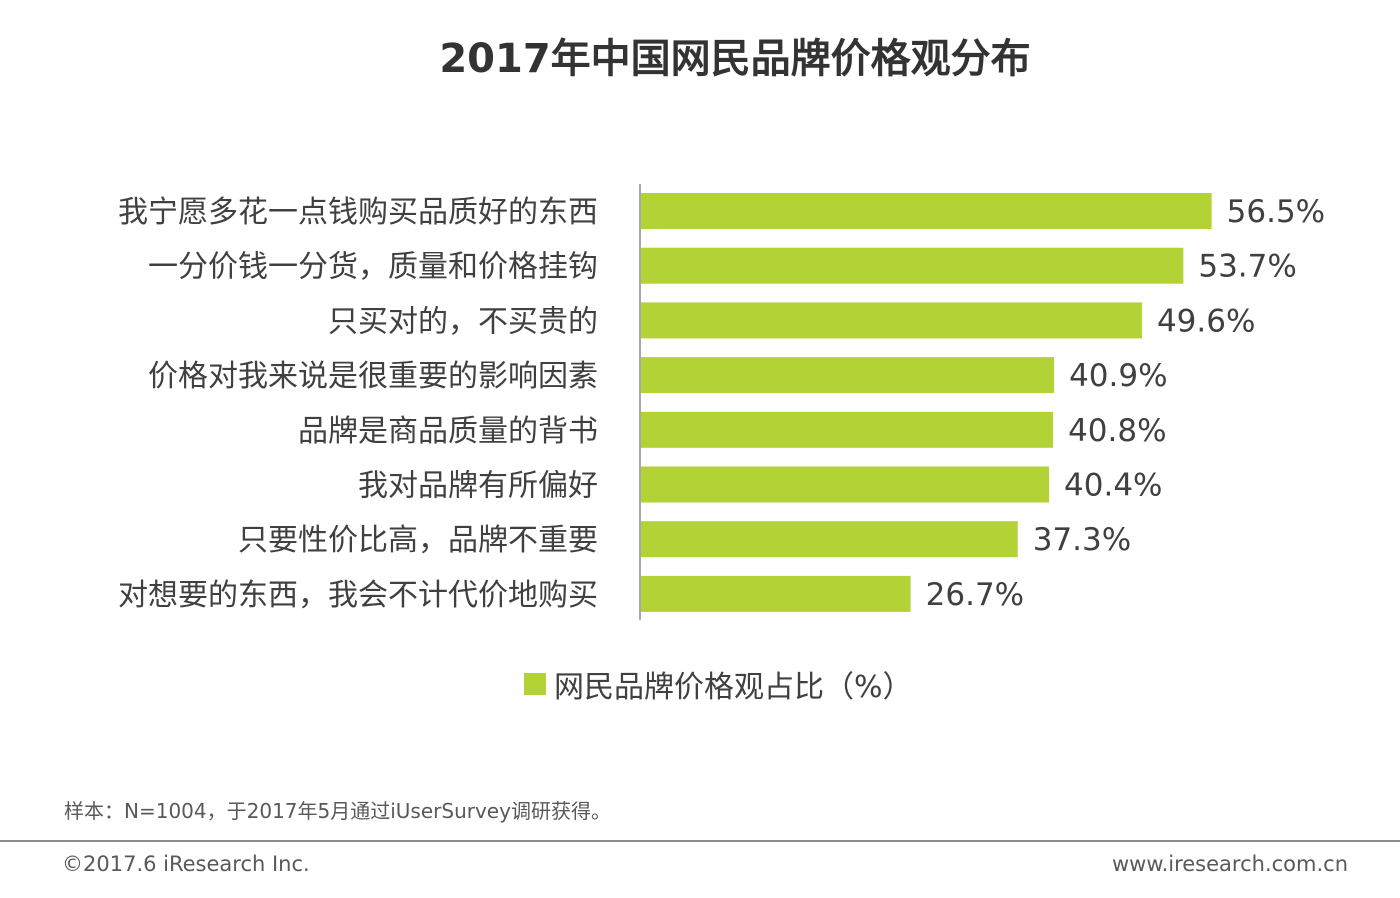 This screenshot has height=898, width=1400. Describe the element at coordinates (373, 267) in the screenshot. I see `category-label: 一分价钱一分货，质量和价格挂钩` at that location.